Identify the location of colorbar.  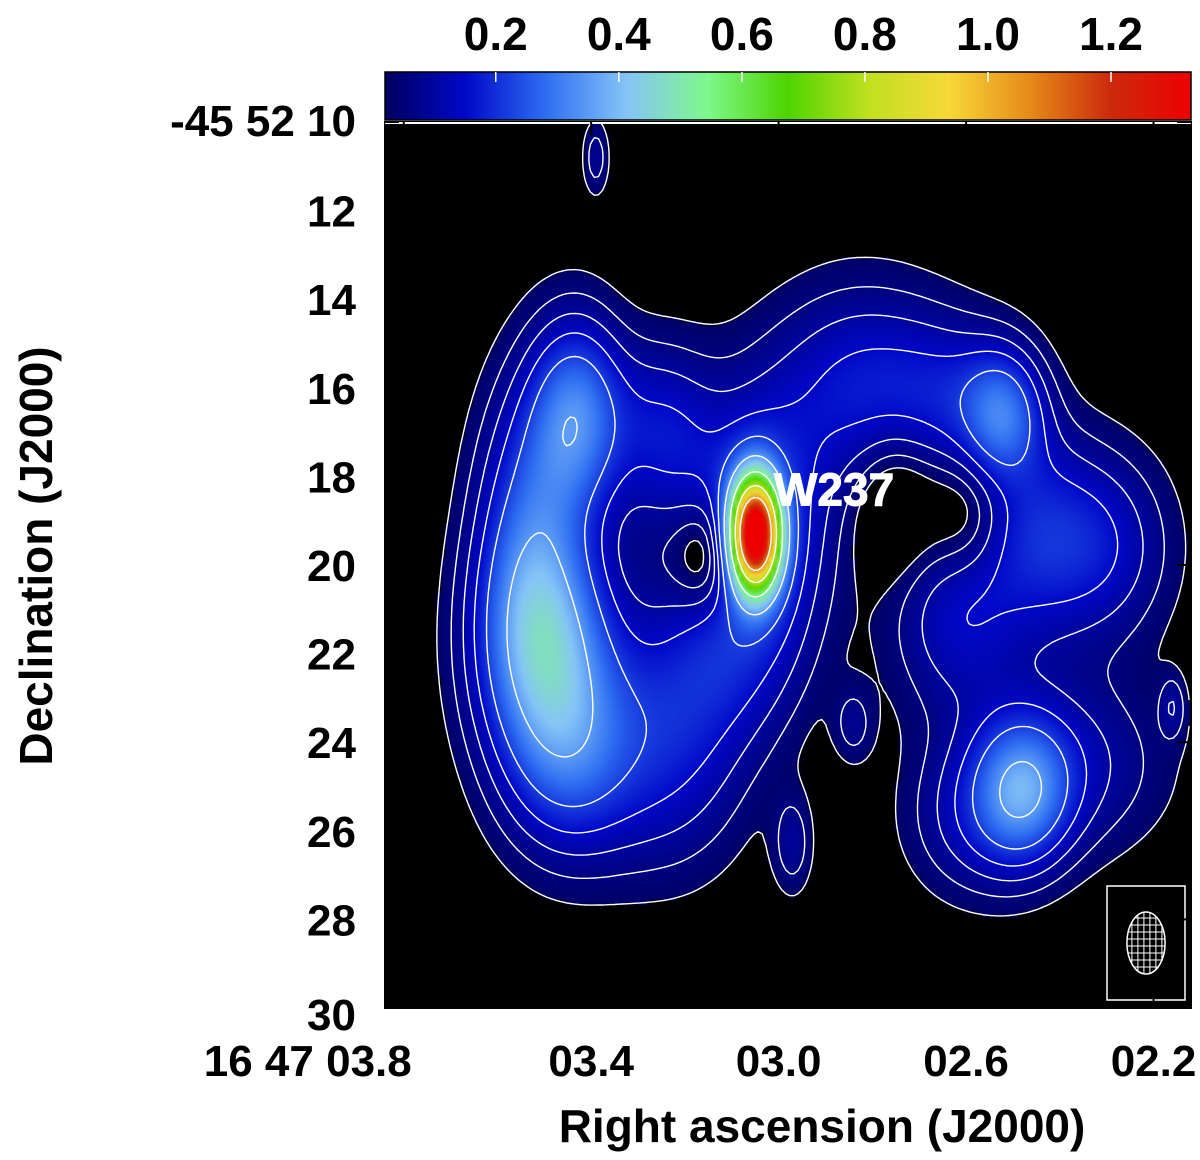
(788, 96).